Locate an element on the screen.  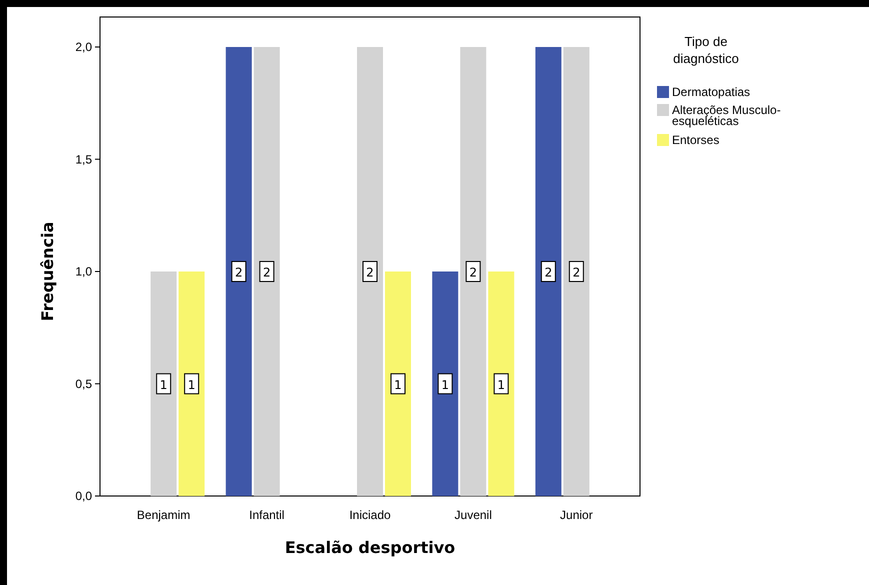
x-tick-label: Junior is located at coordinates (576, 515).